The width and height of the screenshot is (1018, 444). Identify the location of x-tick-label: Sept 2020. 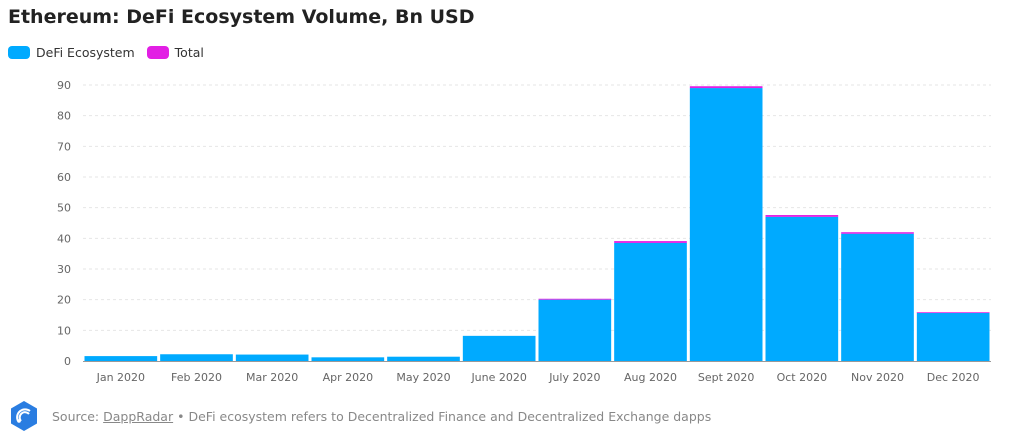
(726, 377).